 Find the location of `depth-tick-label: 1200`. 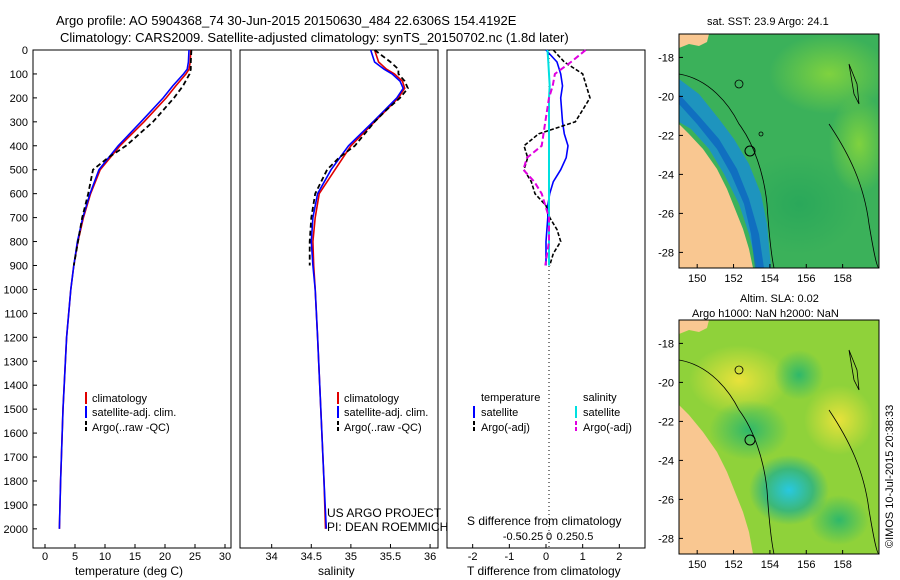

depth-tick-label: 1200 is located at coordinates (16, 338).